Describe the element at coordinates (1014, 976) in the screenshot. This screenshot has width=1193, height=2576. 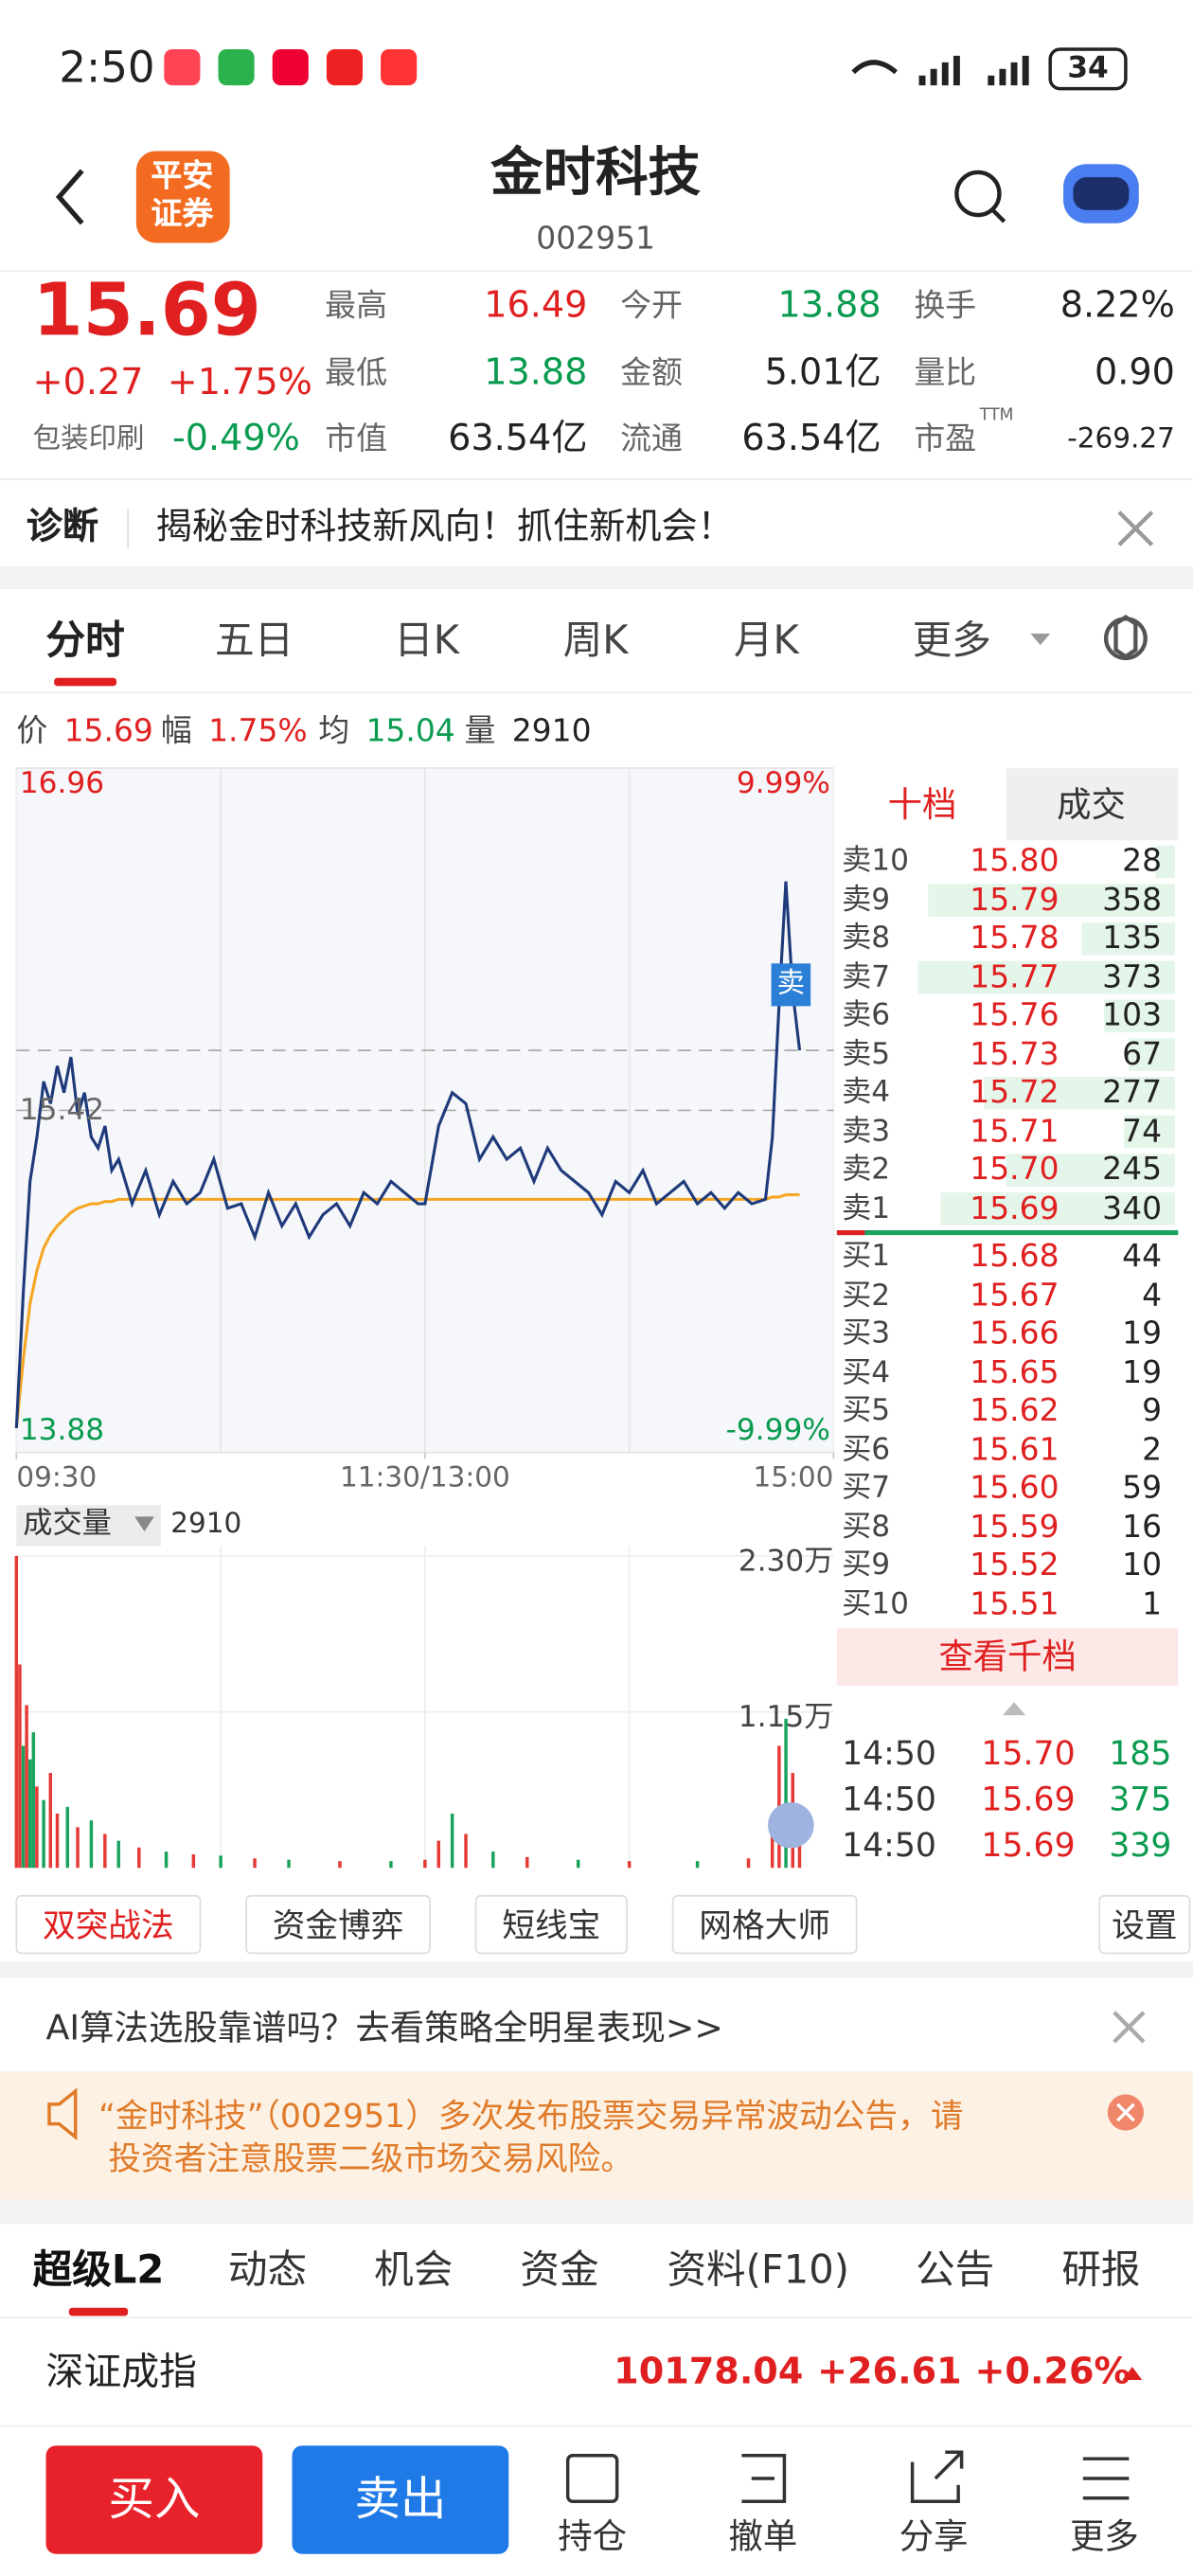
I see `book-price: 15.77` at that location.